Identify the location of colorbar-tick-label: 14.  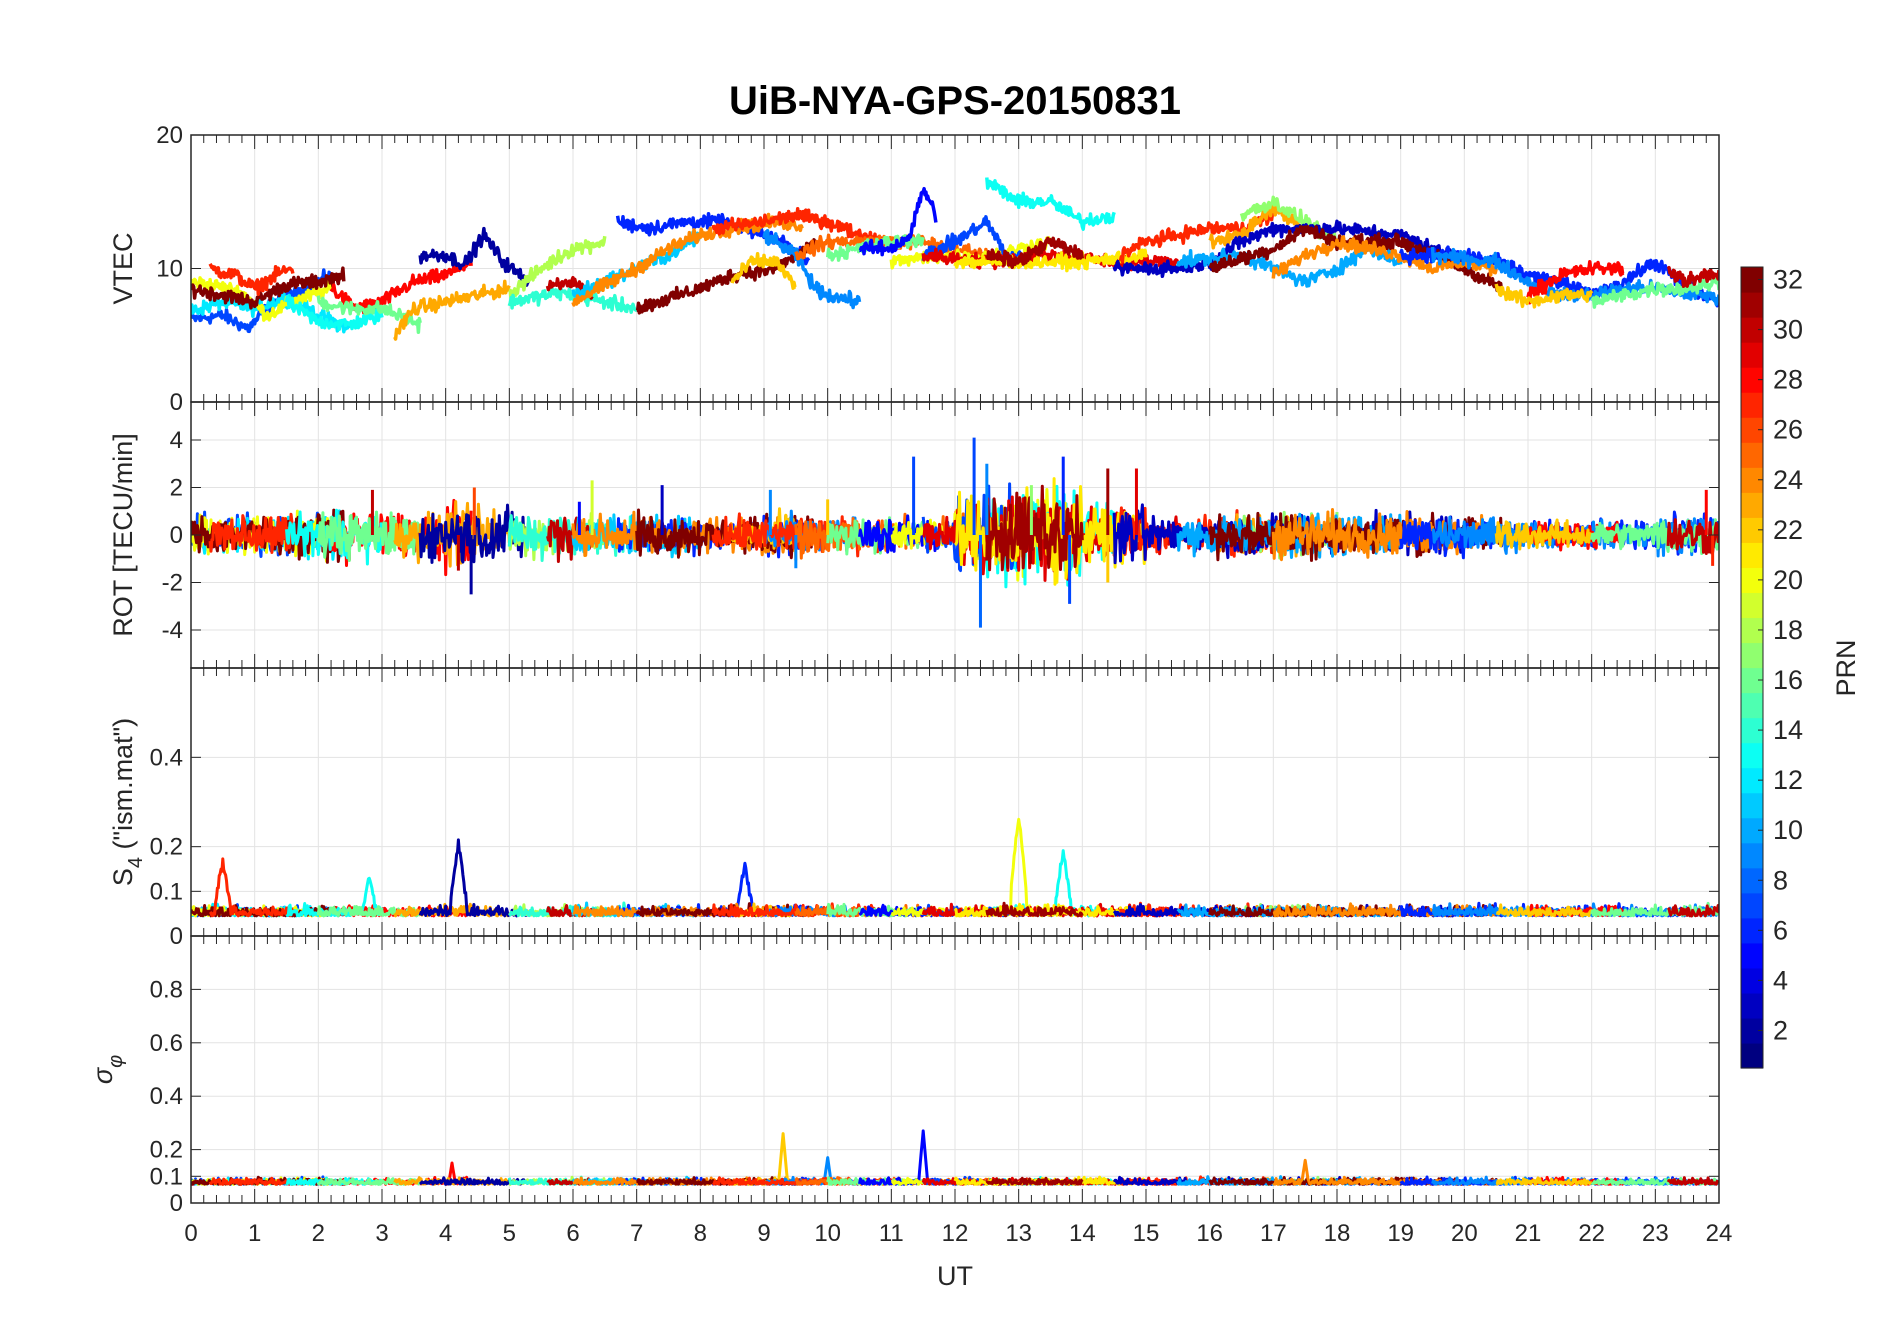
(1788, 730).